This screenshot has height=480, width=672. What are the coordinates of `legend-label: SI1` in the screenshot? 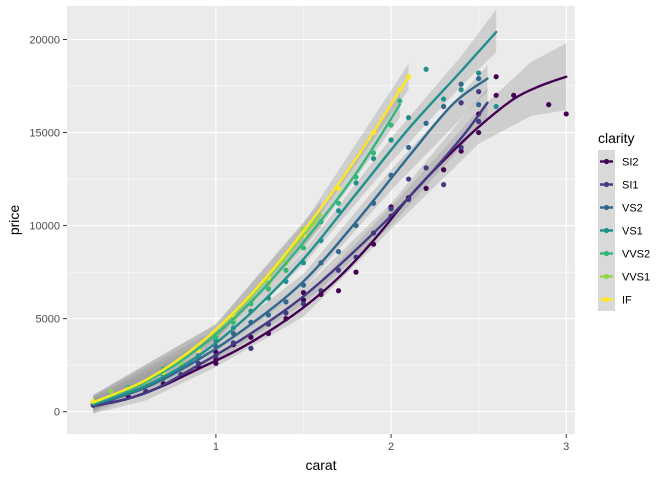 It's located at (630, 186).